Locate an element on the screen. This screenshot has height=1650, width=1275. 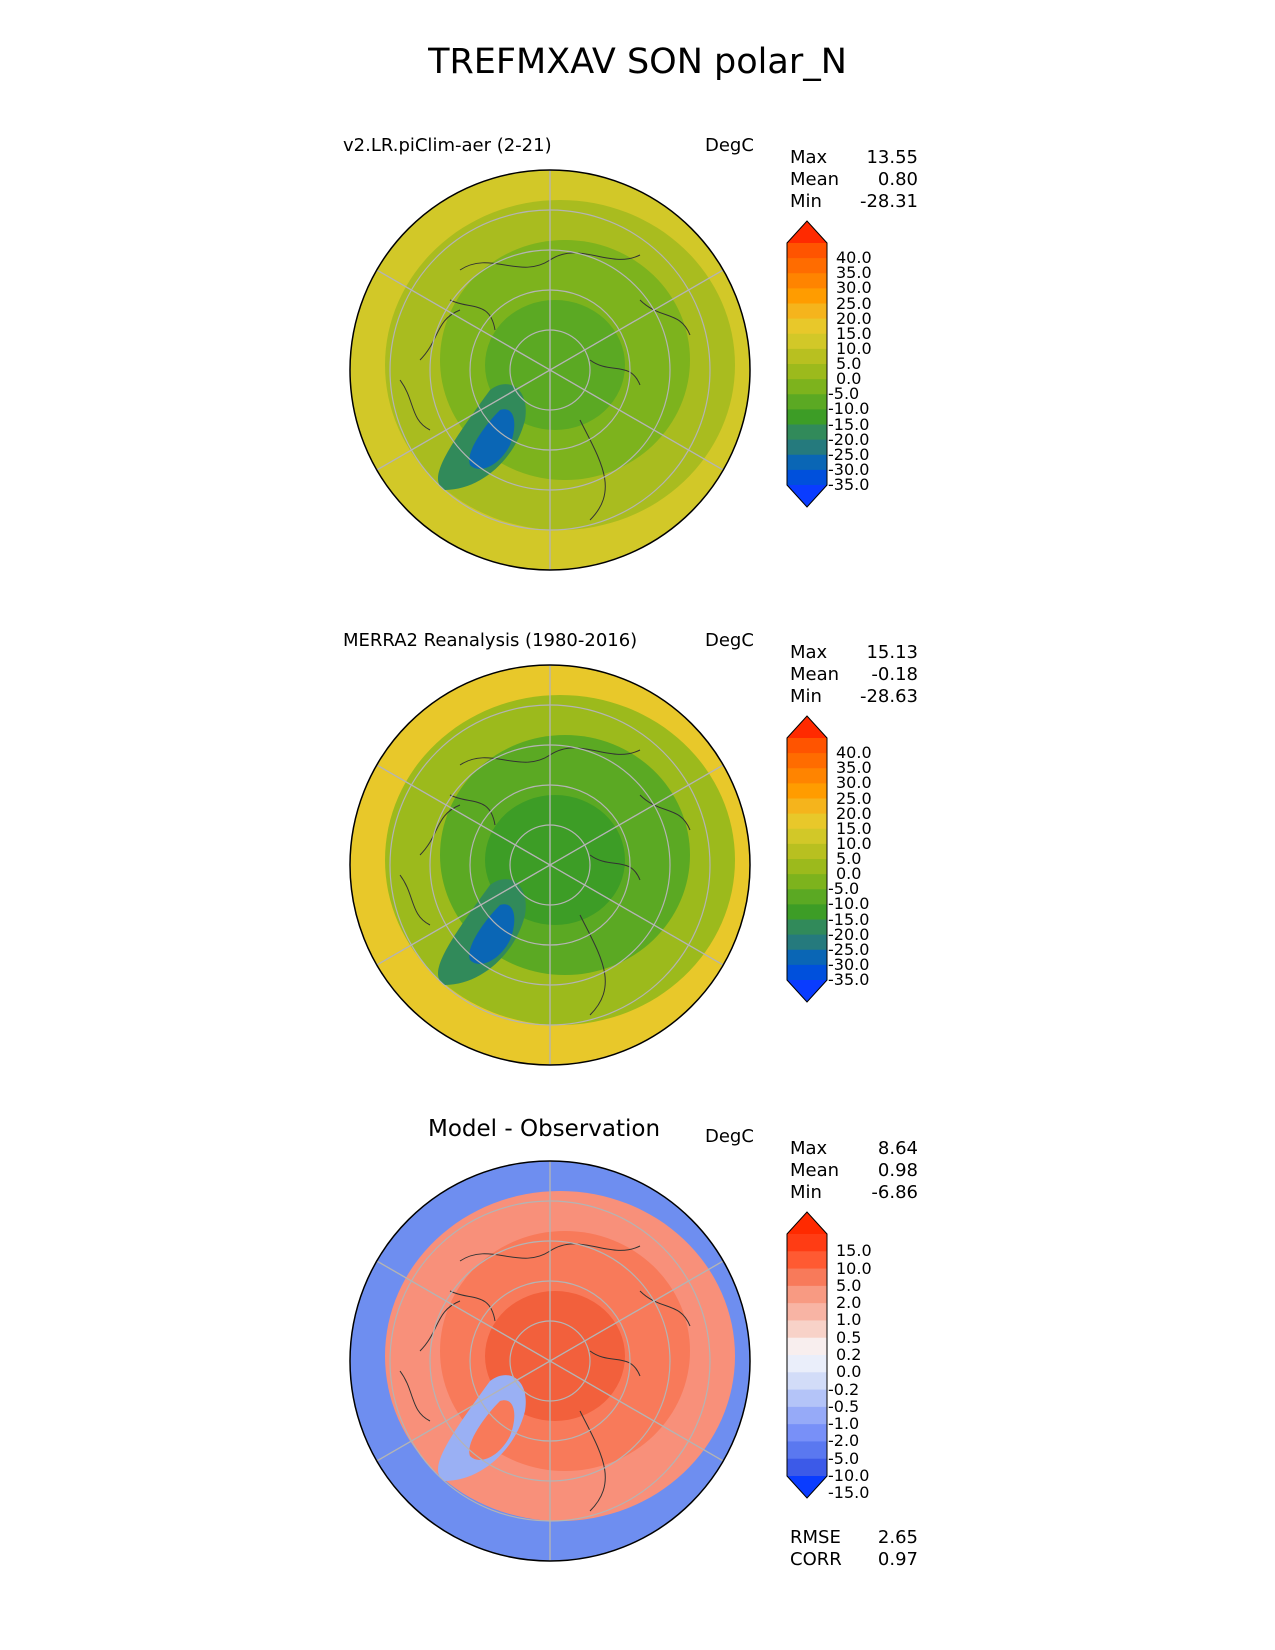
colorbar-tick-label: 0.2 is located at coordinates (849, 1354).